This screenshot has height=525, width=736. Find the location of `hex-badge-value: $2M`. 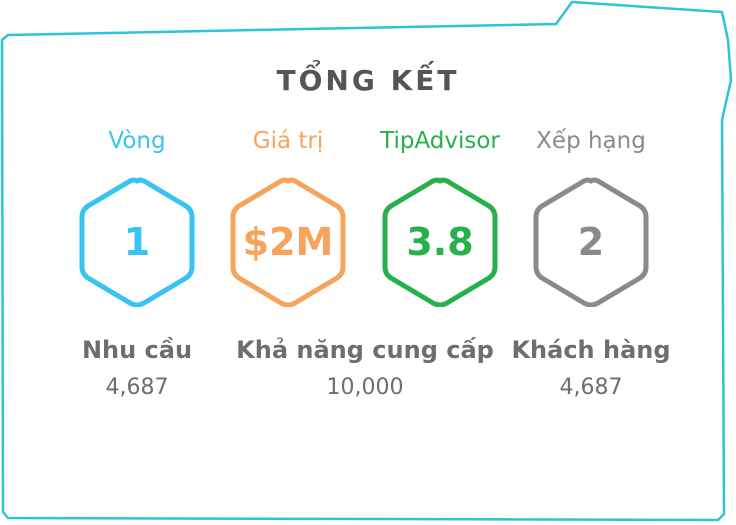

hex-badge-value: $2M is located at coordinates (288, 242).